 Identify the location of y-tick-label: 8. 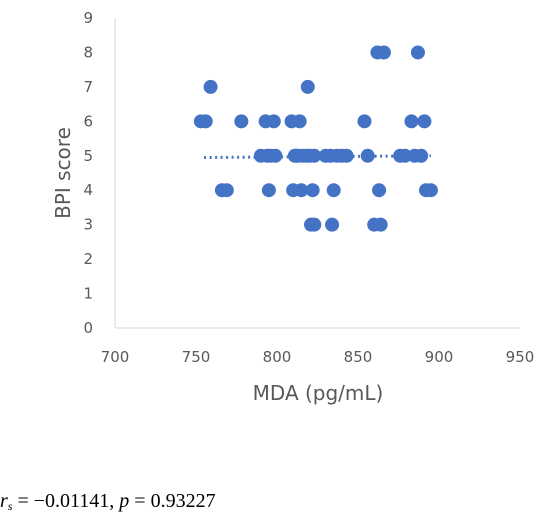
(88, 52).